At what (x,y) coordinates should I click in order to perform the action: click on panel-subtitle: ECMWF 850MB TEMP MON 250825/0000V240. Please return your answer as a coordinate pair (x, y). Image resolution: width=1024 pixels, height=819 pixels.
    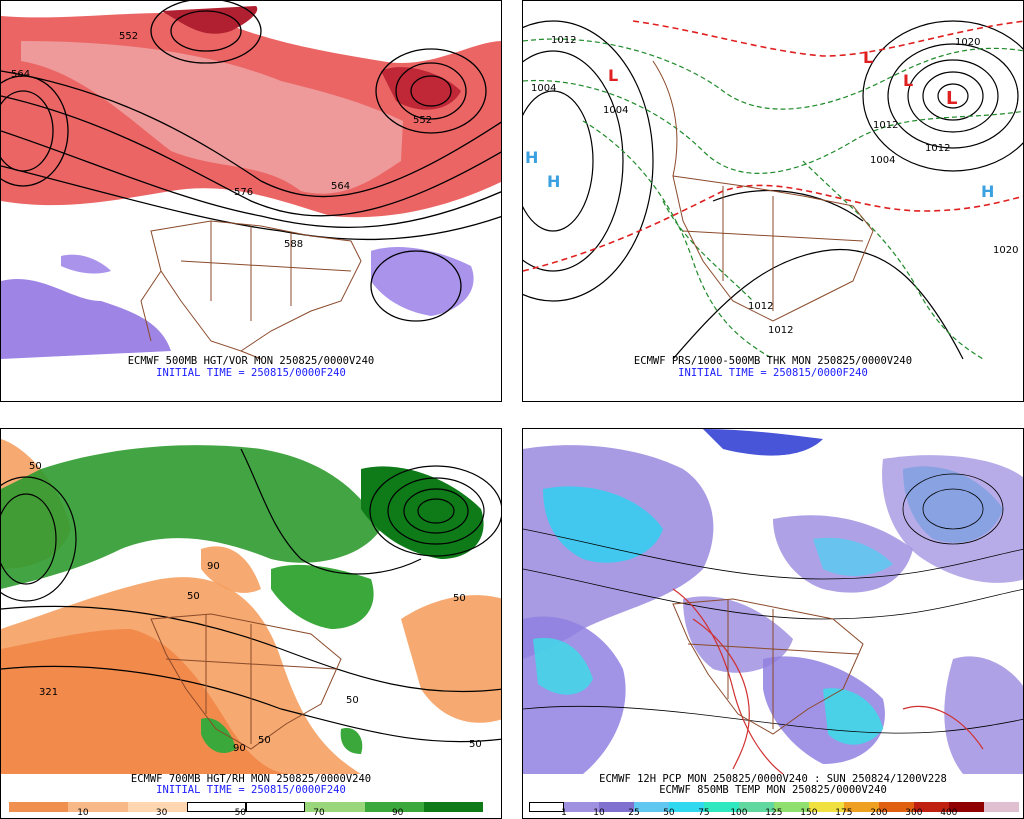
    Looking at the image, I should click on (773, 790).